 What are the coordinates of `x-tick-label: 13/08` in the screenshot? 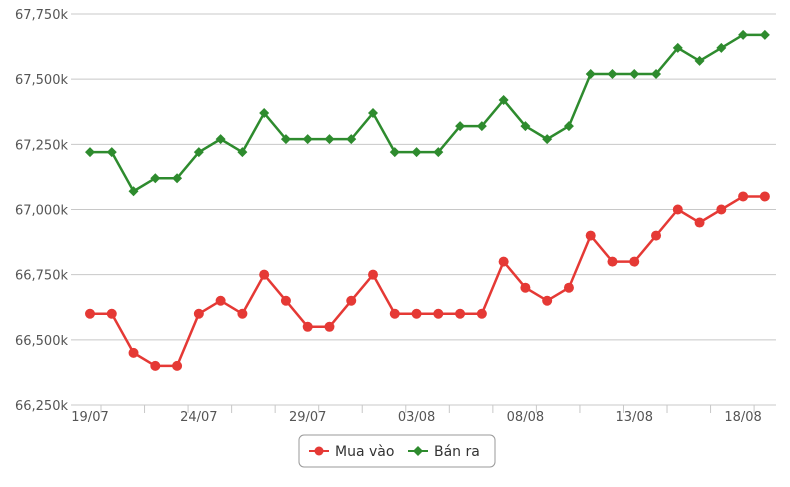 It's located at (634, 417).